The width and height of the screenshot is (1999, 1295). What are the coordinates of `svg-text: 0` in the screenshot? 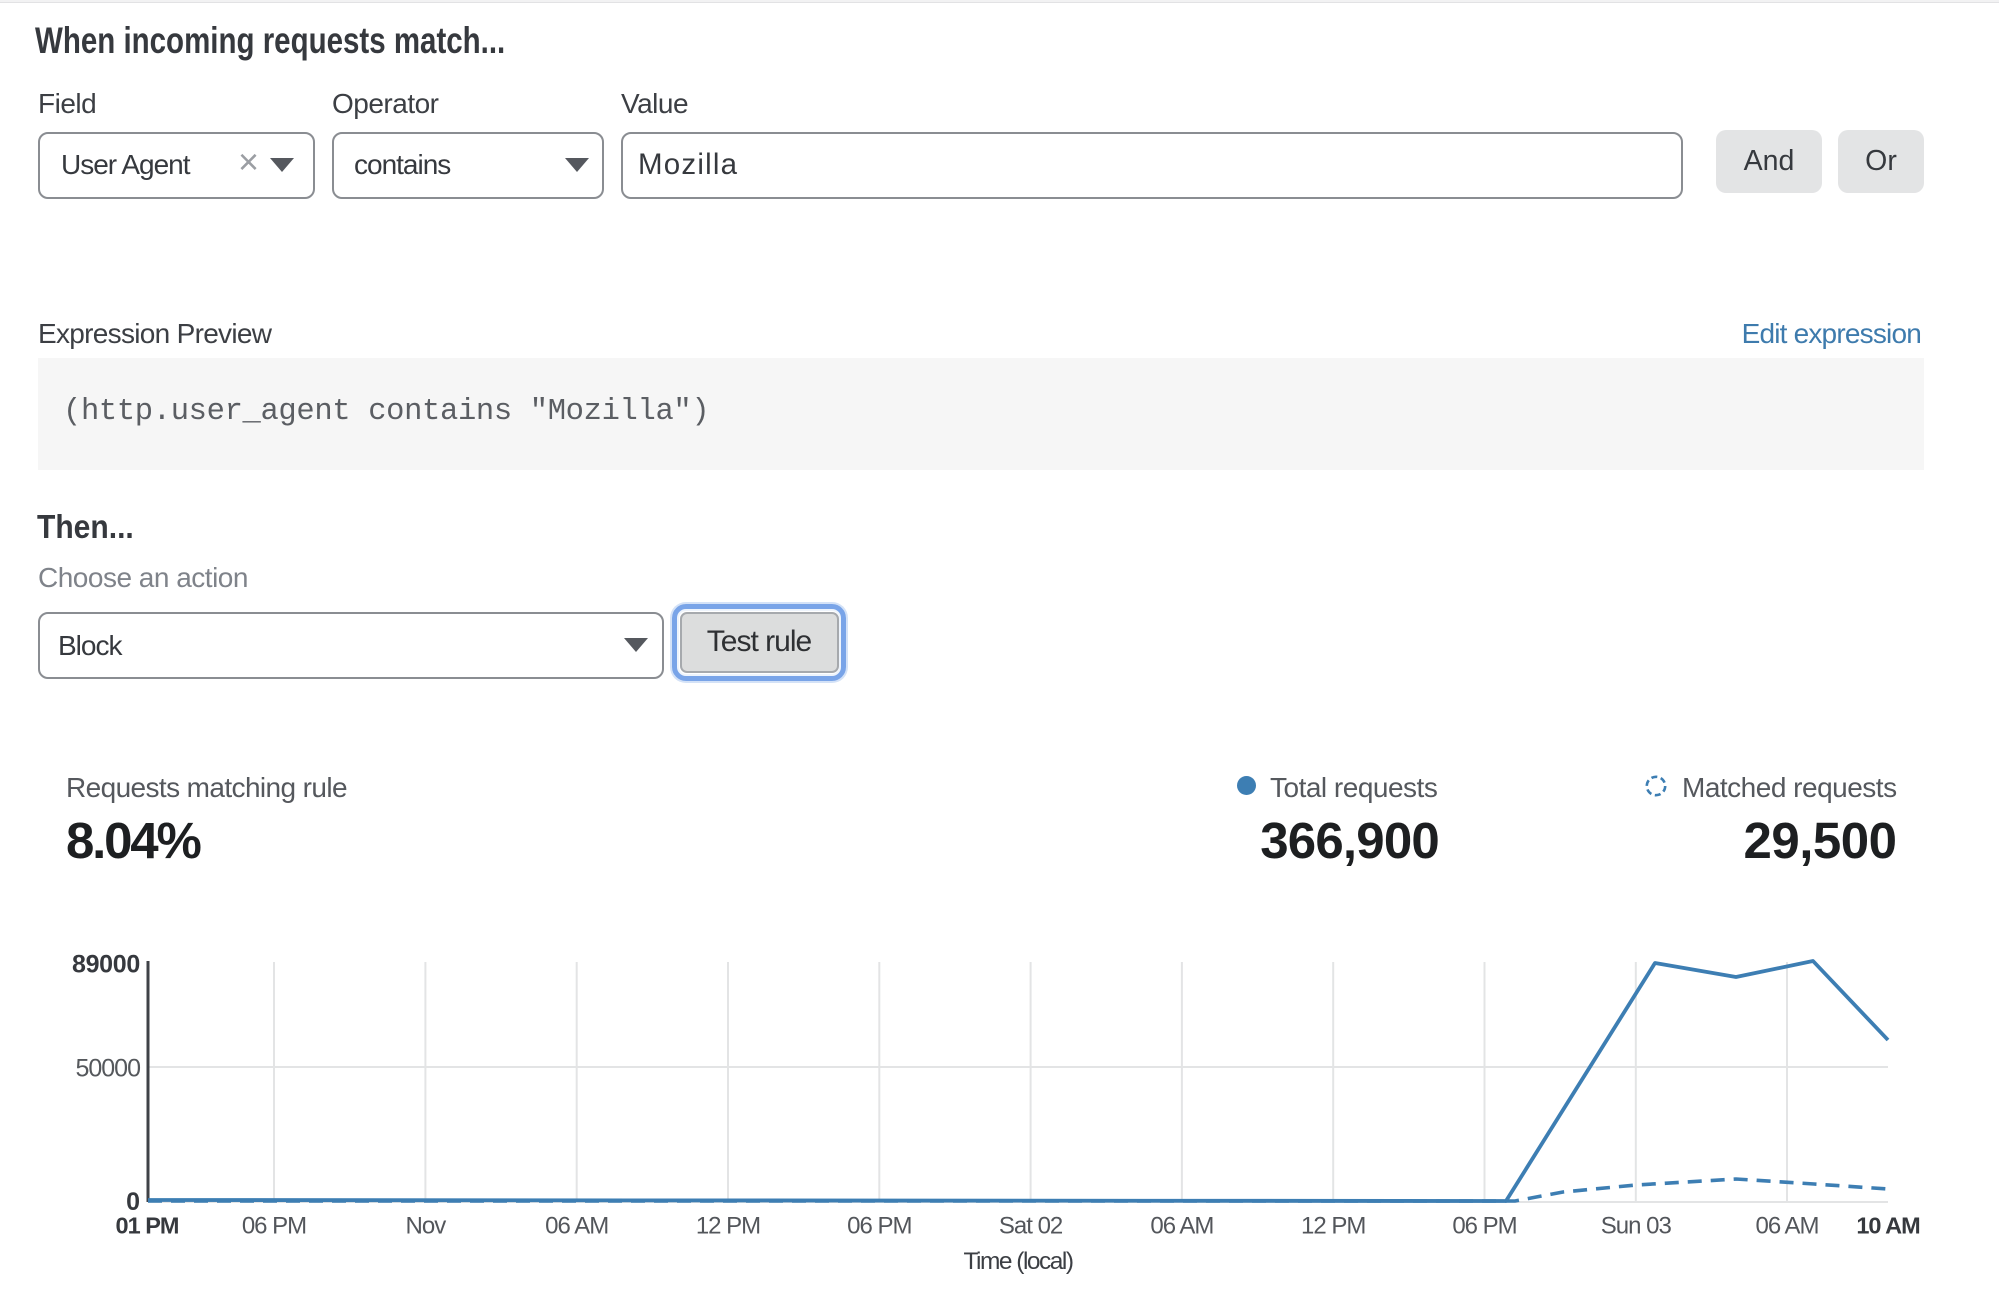 It's located at (133, 1202).